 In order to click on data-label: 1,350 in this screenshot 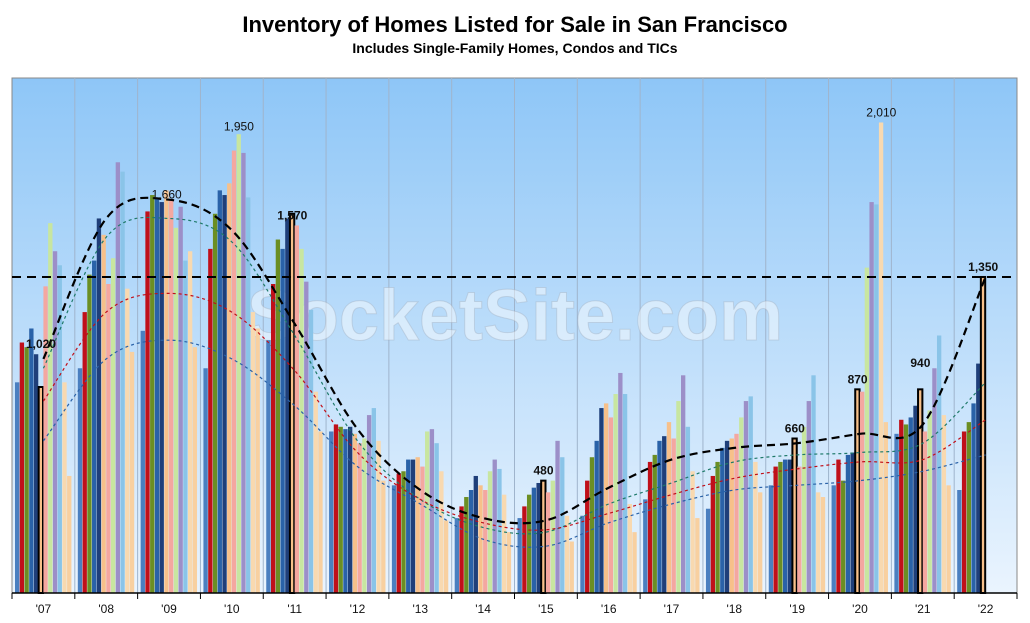, I will do `click(983, 267)`.